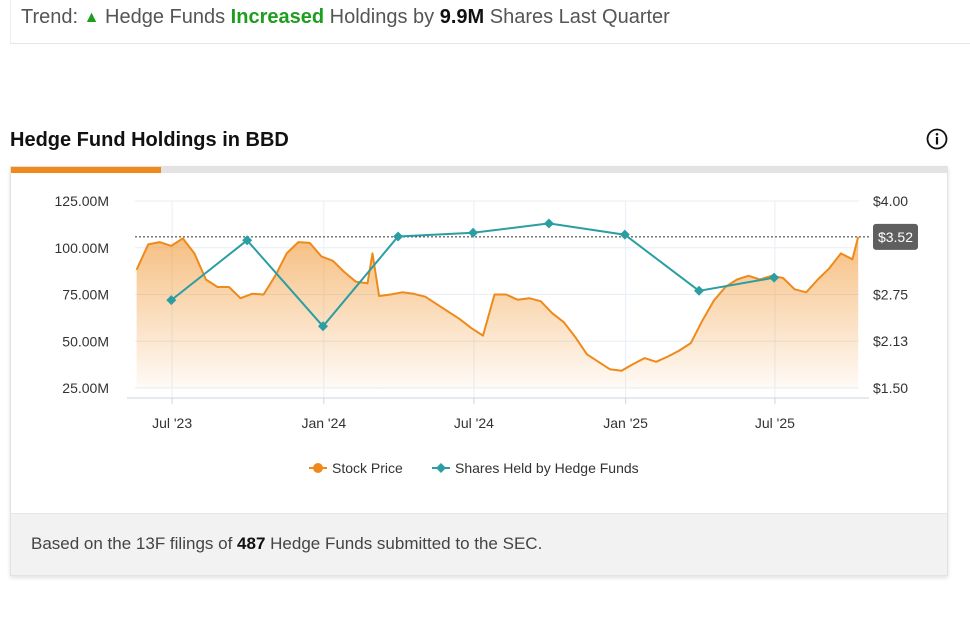 The image size is (970, 619). I want to click on x-tick-label: Jan '25, so click(625, 423).